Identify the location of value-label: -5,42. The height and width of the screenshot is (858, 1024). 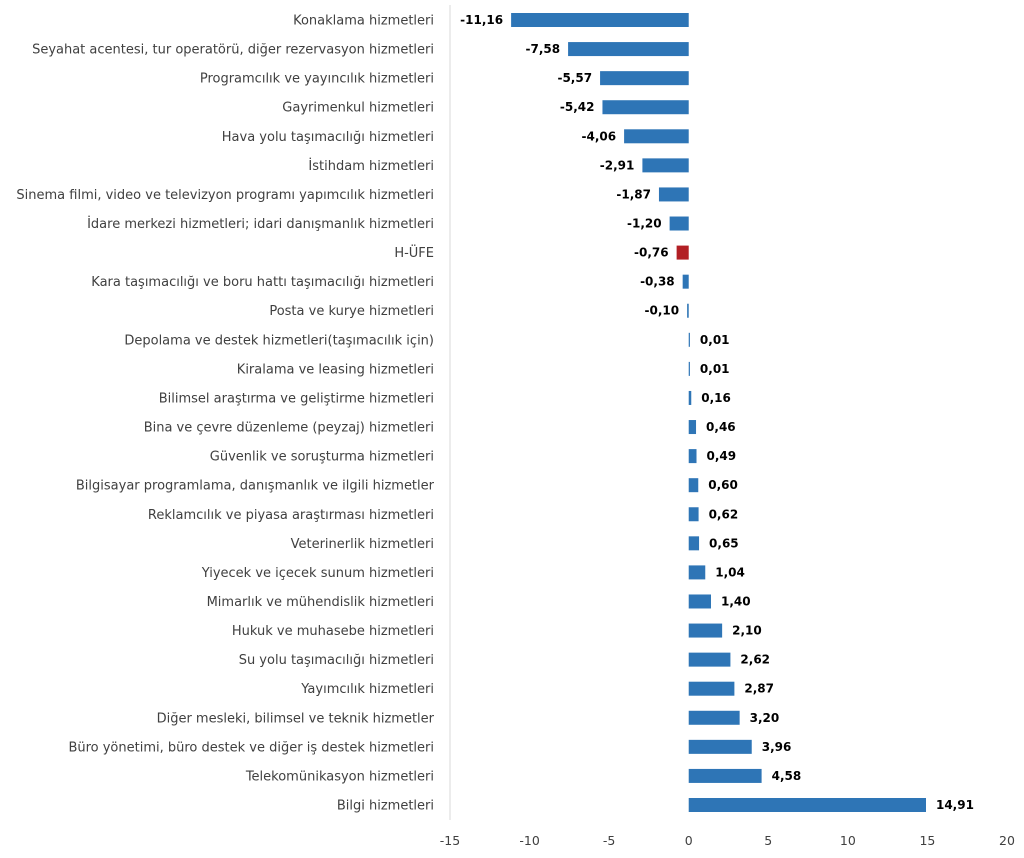
(577, 107).